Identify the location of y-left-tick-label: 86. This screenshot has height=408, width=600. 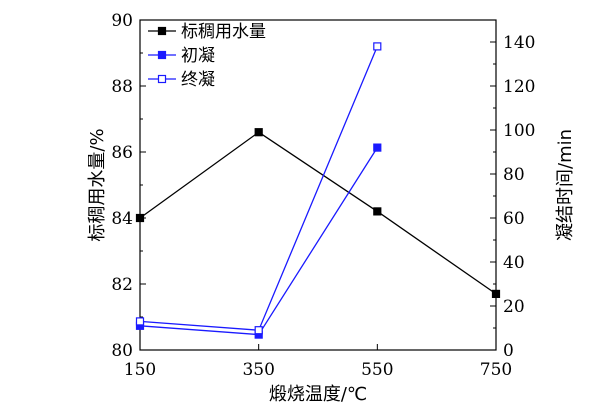
(122, 153).